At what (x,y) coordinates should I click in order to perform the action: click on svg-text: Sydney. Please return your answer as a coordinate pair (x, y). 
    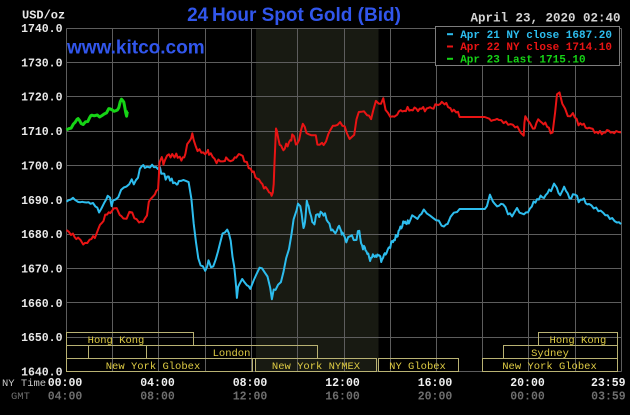
    Looking at the image, I should click on (550, 354).